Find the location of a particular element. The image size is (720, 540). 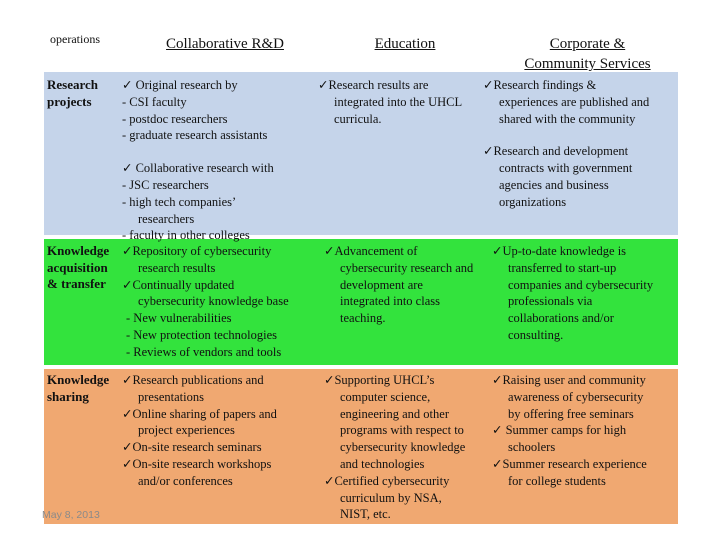

cell-line: - graduate research assistants is located at coordinates (195, 135).